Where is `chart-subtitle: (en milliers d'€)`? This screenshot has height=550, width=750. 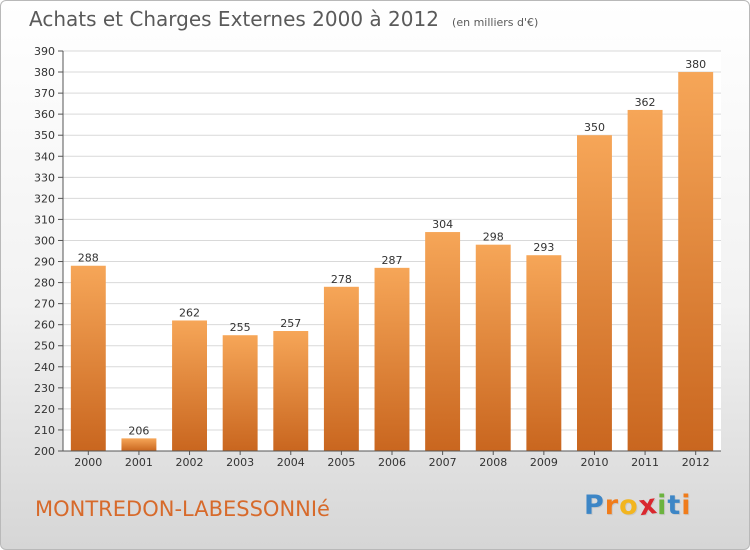 chart-subtitle: (en milliers d'€) is located at coordinates (495, 22).